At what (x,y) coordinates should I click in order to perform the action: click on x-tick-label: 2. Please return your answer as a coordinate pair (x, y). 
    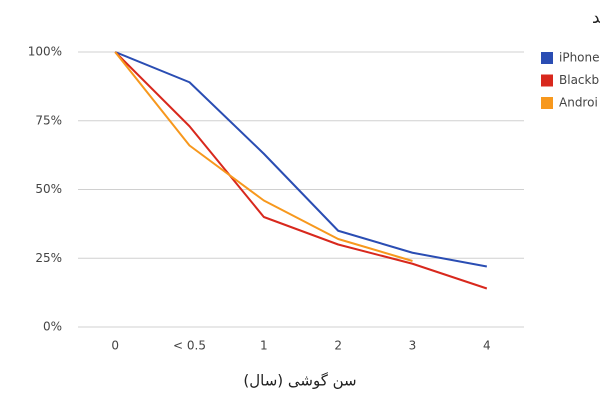
    Looking at the image, I should click on (338, 346).